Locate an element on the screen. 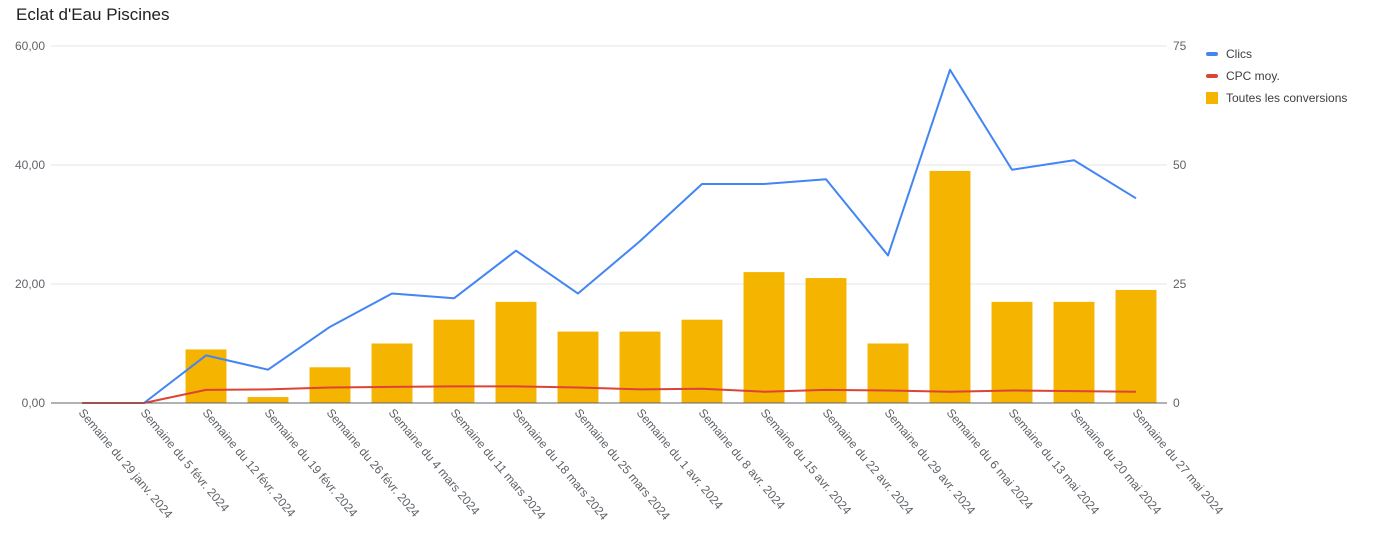  chart-title: Eclat d'Eau Piscines is located at coordinates (93, 14).